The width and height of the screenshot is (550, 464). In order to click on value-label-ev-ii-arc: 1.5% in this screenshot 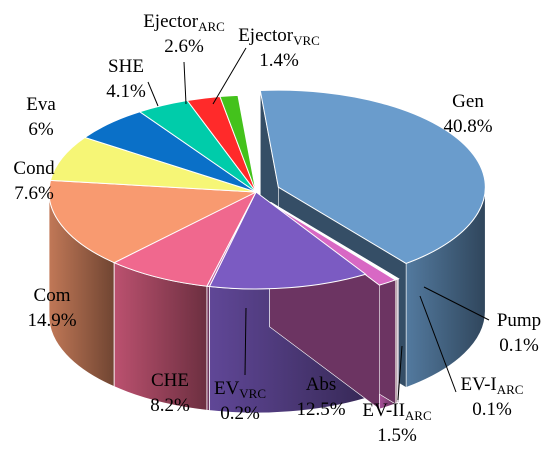, I will do `click(397, 435)`.